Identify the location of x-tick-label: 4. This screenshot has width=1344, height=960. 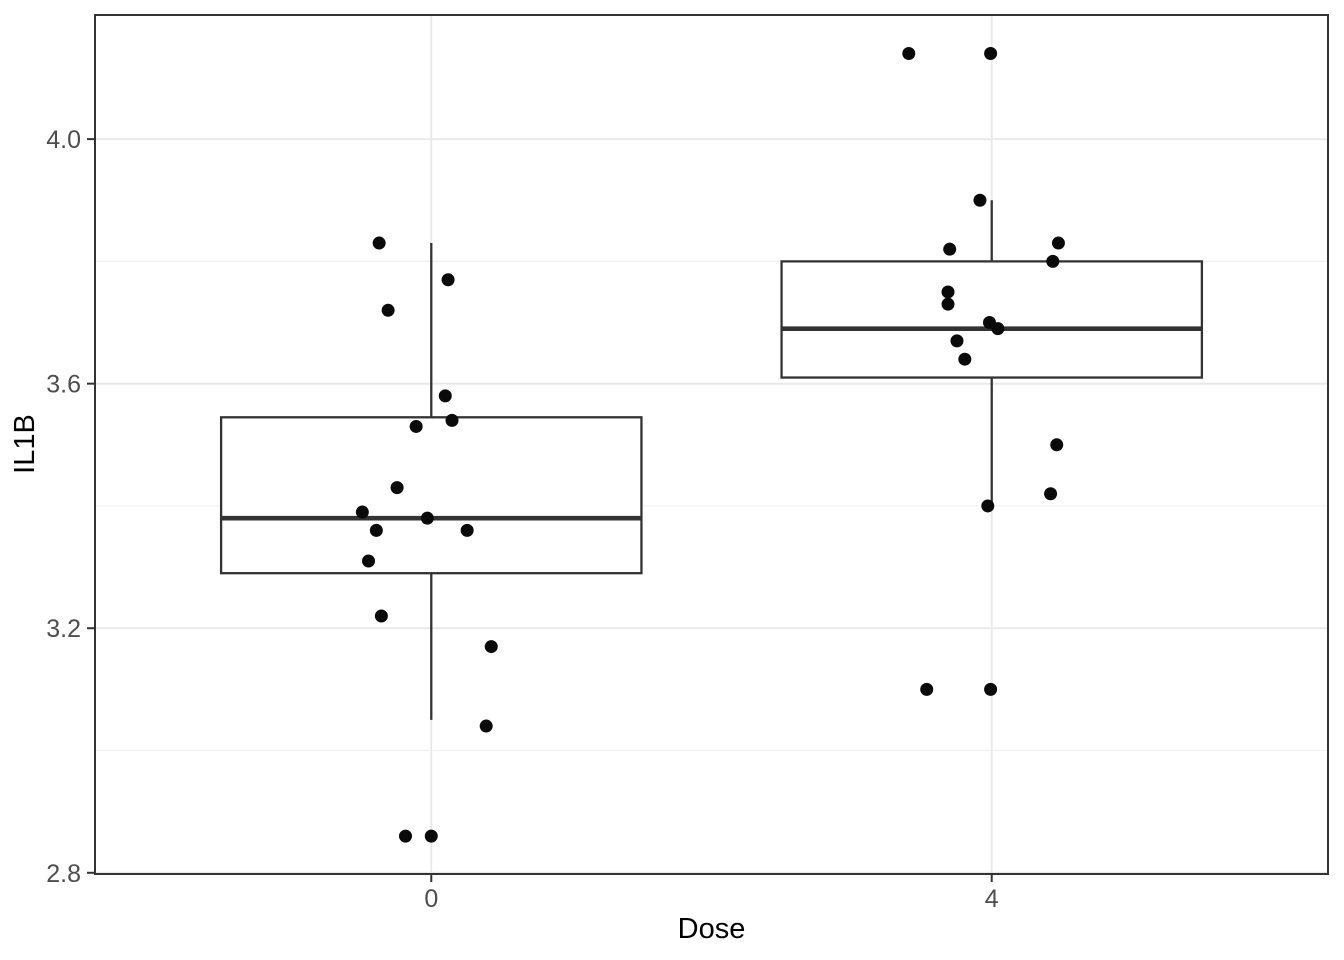
(992, 899).